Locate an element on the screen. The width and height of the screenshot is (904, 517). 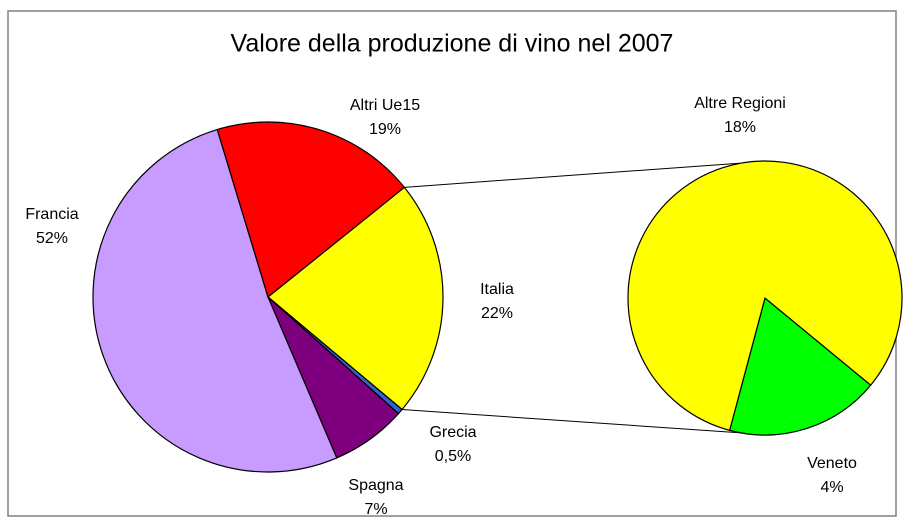
slice-value-label: 19% is located at coordinates (385, 129).